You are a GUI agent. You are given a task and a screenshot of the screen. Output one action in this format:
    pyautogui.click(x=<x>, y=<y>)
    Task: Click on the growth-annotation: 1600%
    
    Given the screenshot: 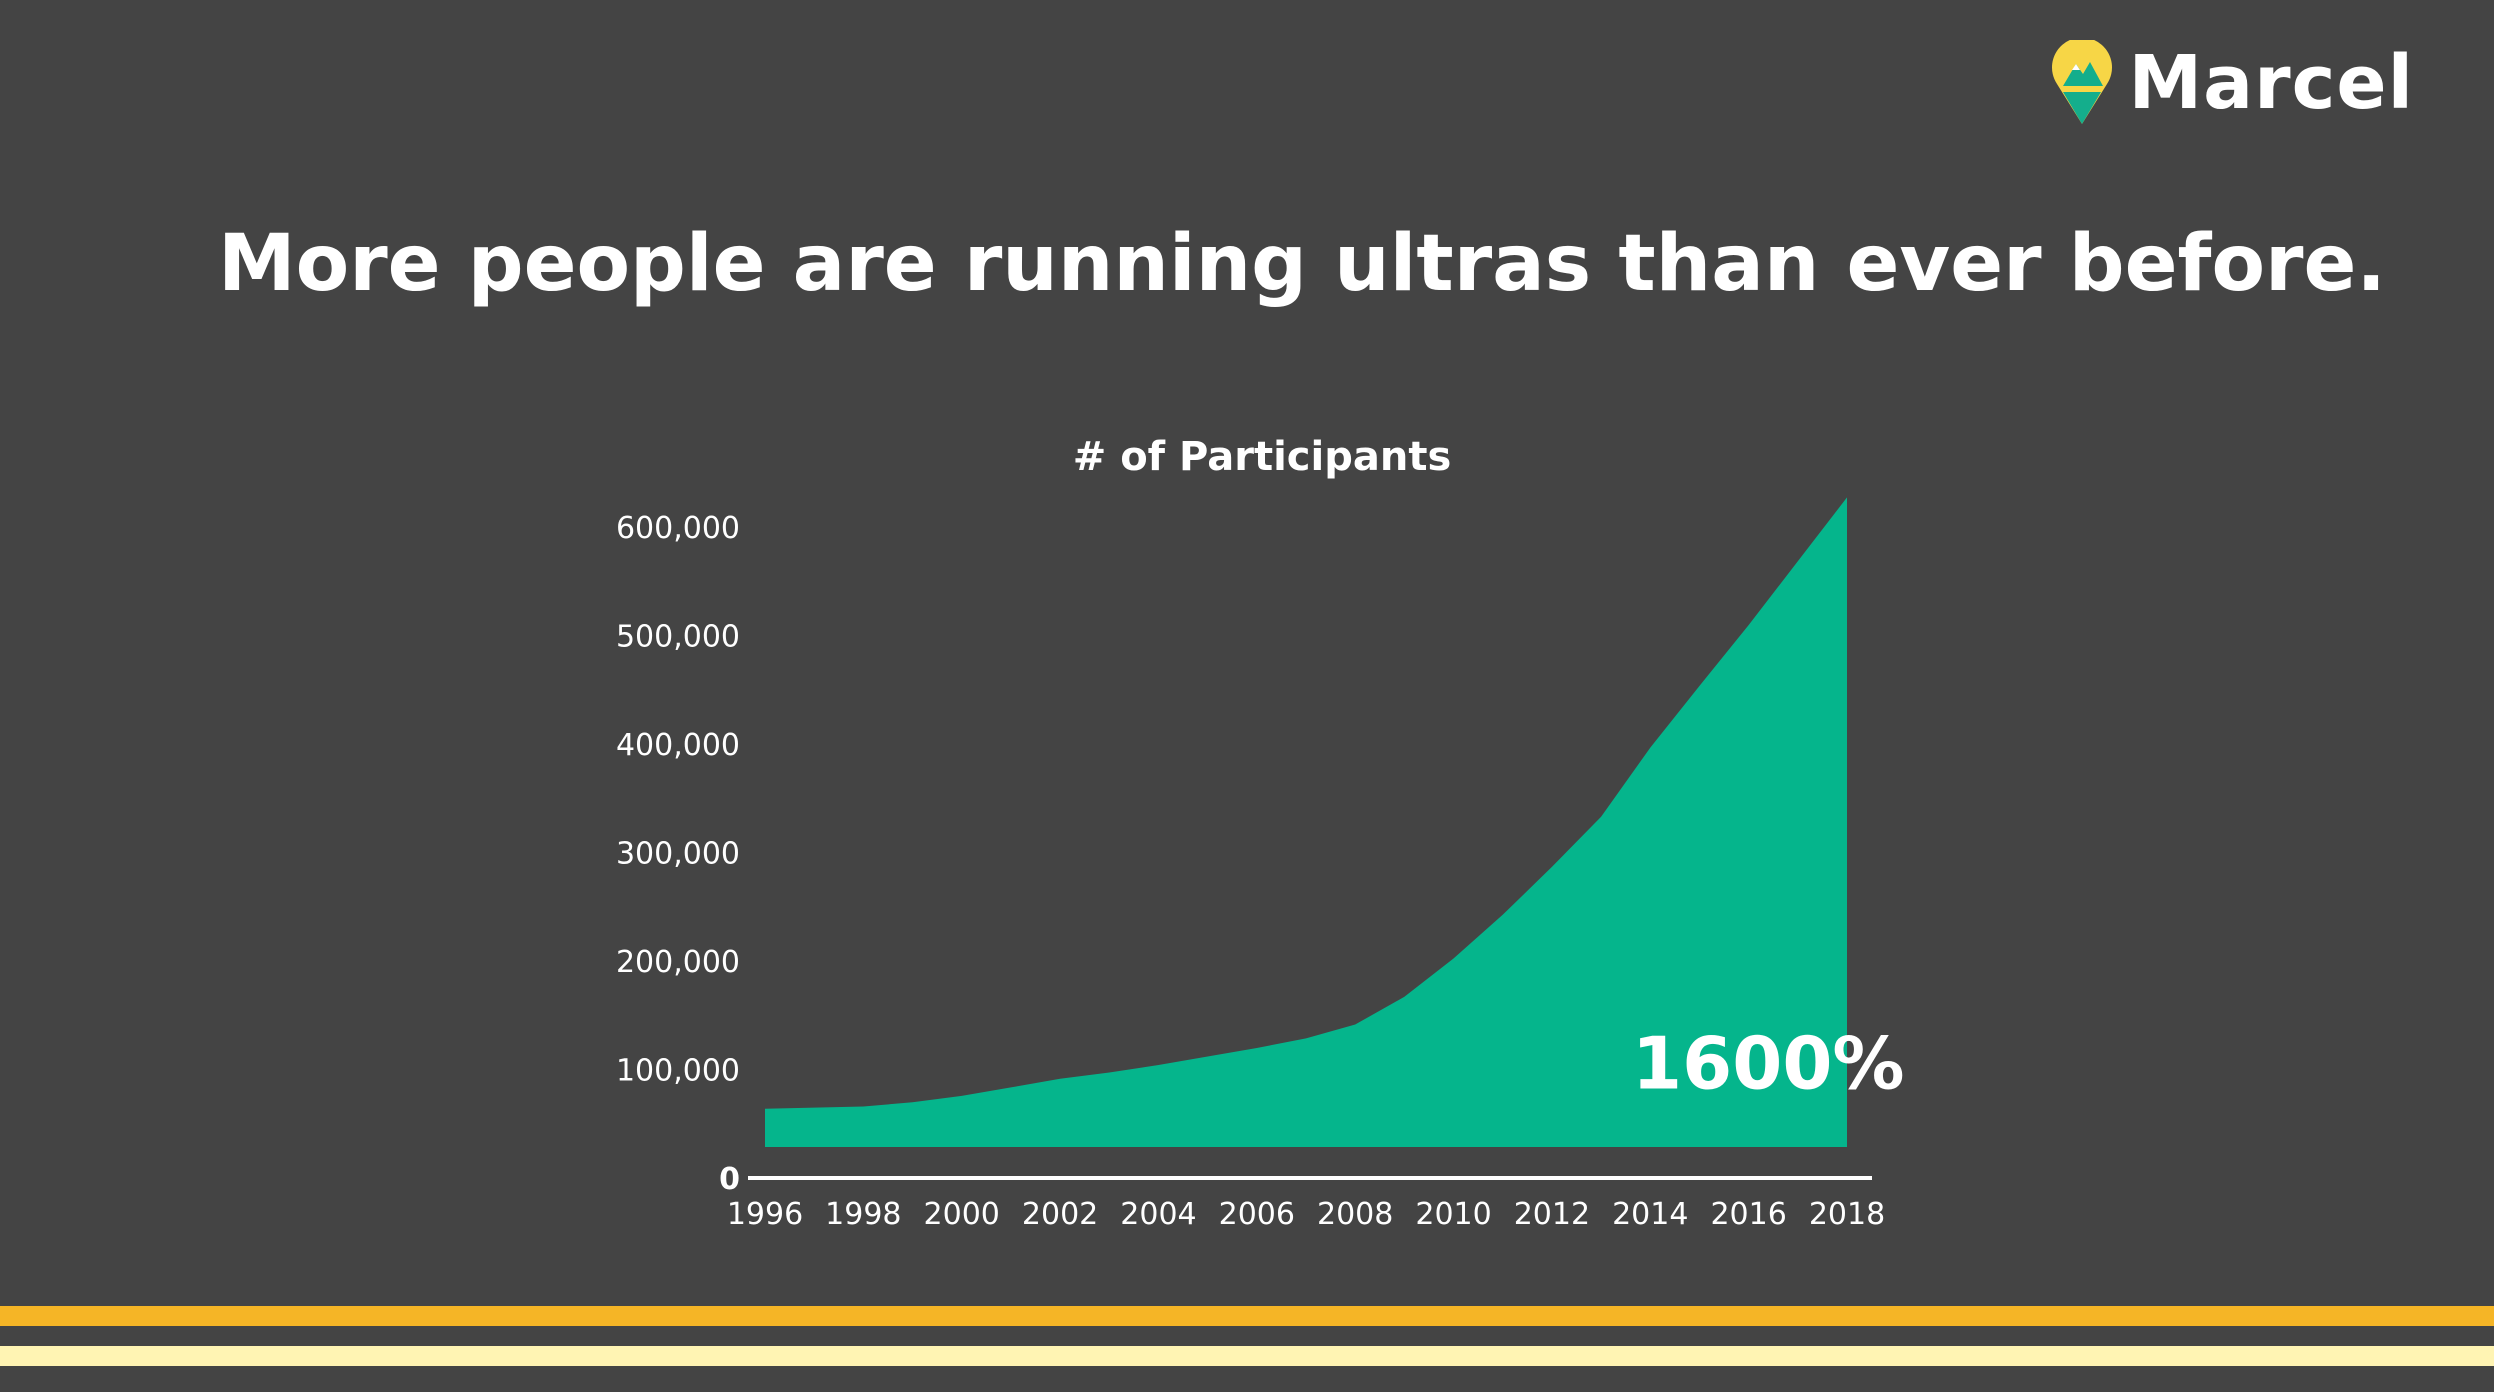 What is the action you would take?
    pyautogui.click(x=1768, y=1064)
    